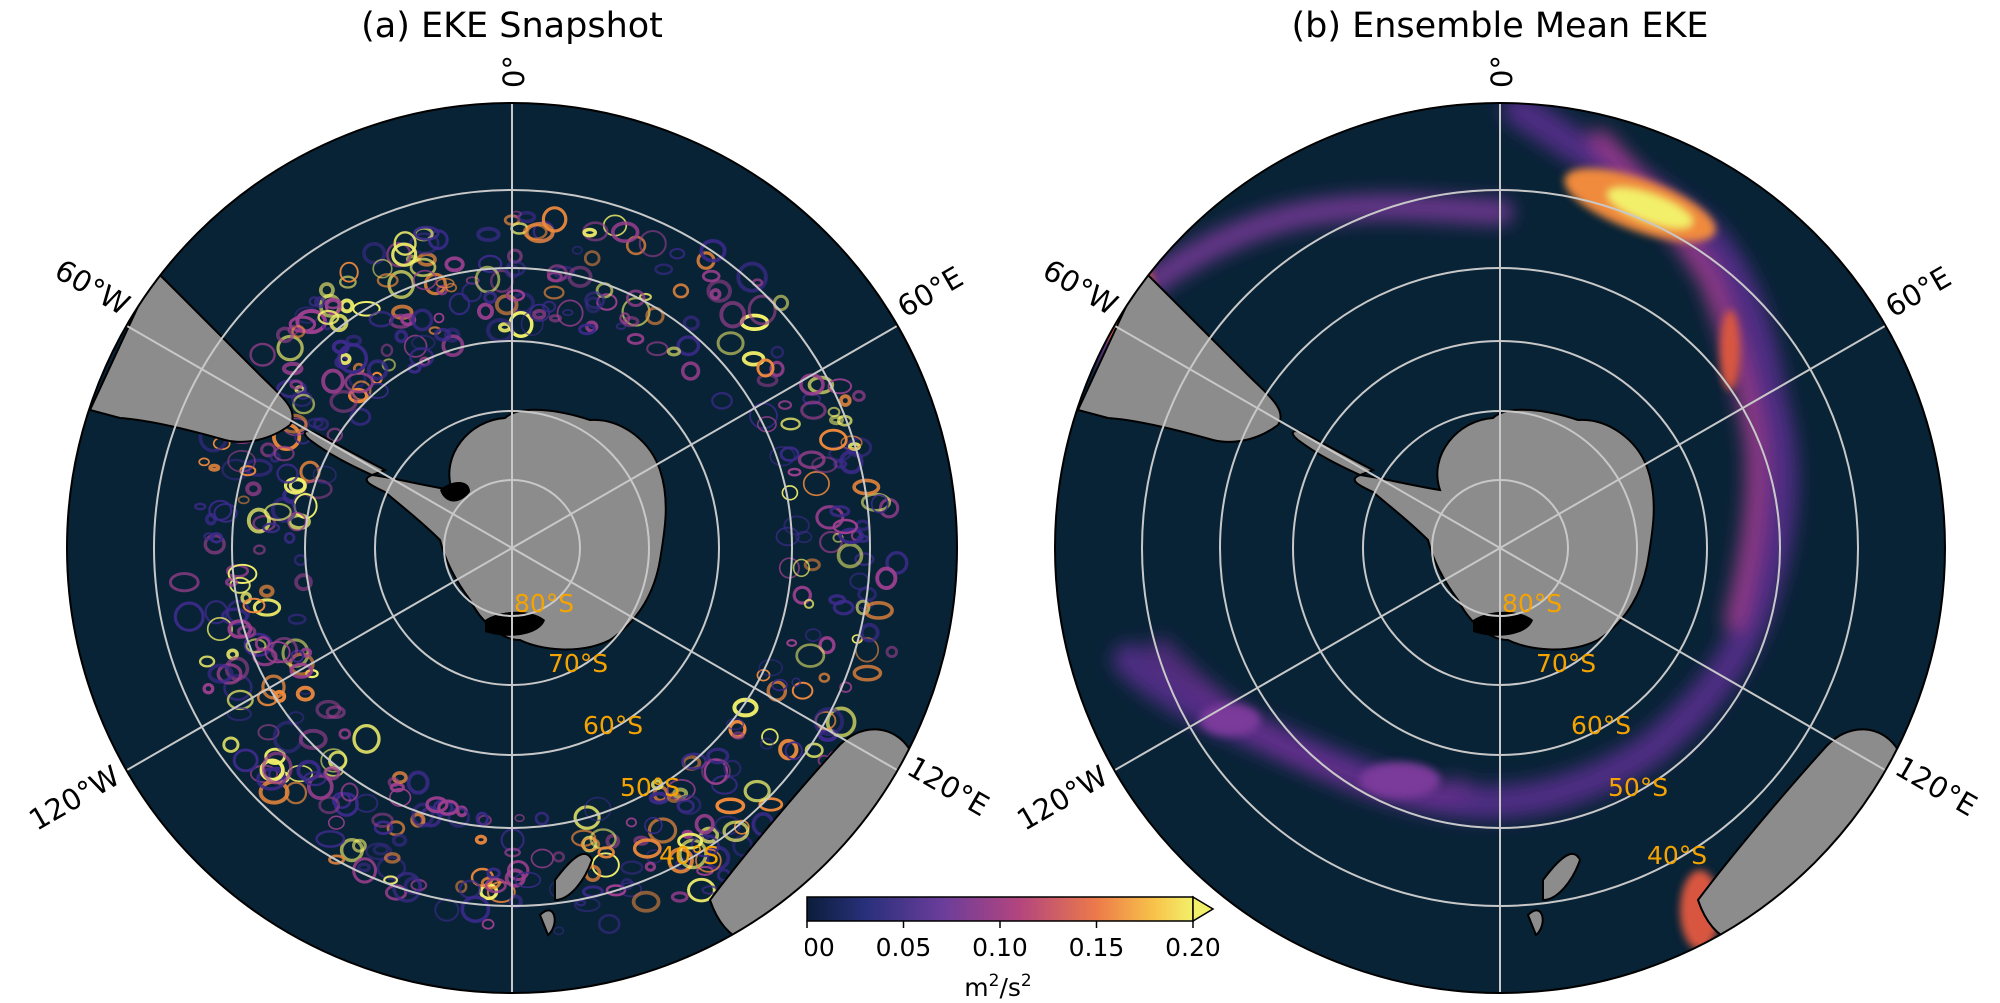  I want to click on panel-title: (a) EKE Snapshot, so click(512, 26).